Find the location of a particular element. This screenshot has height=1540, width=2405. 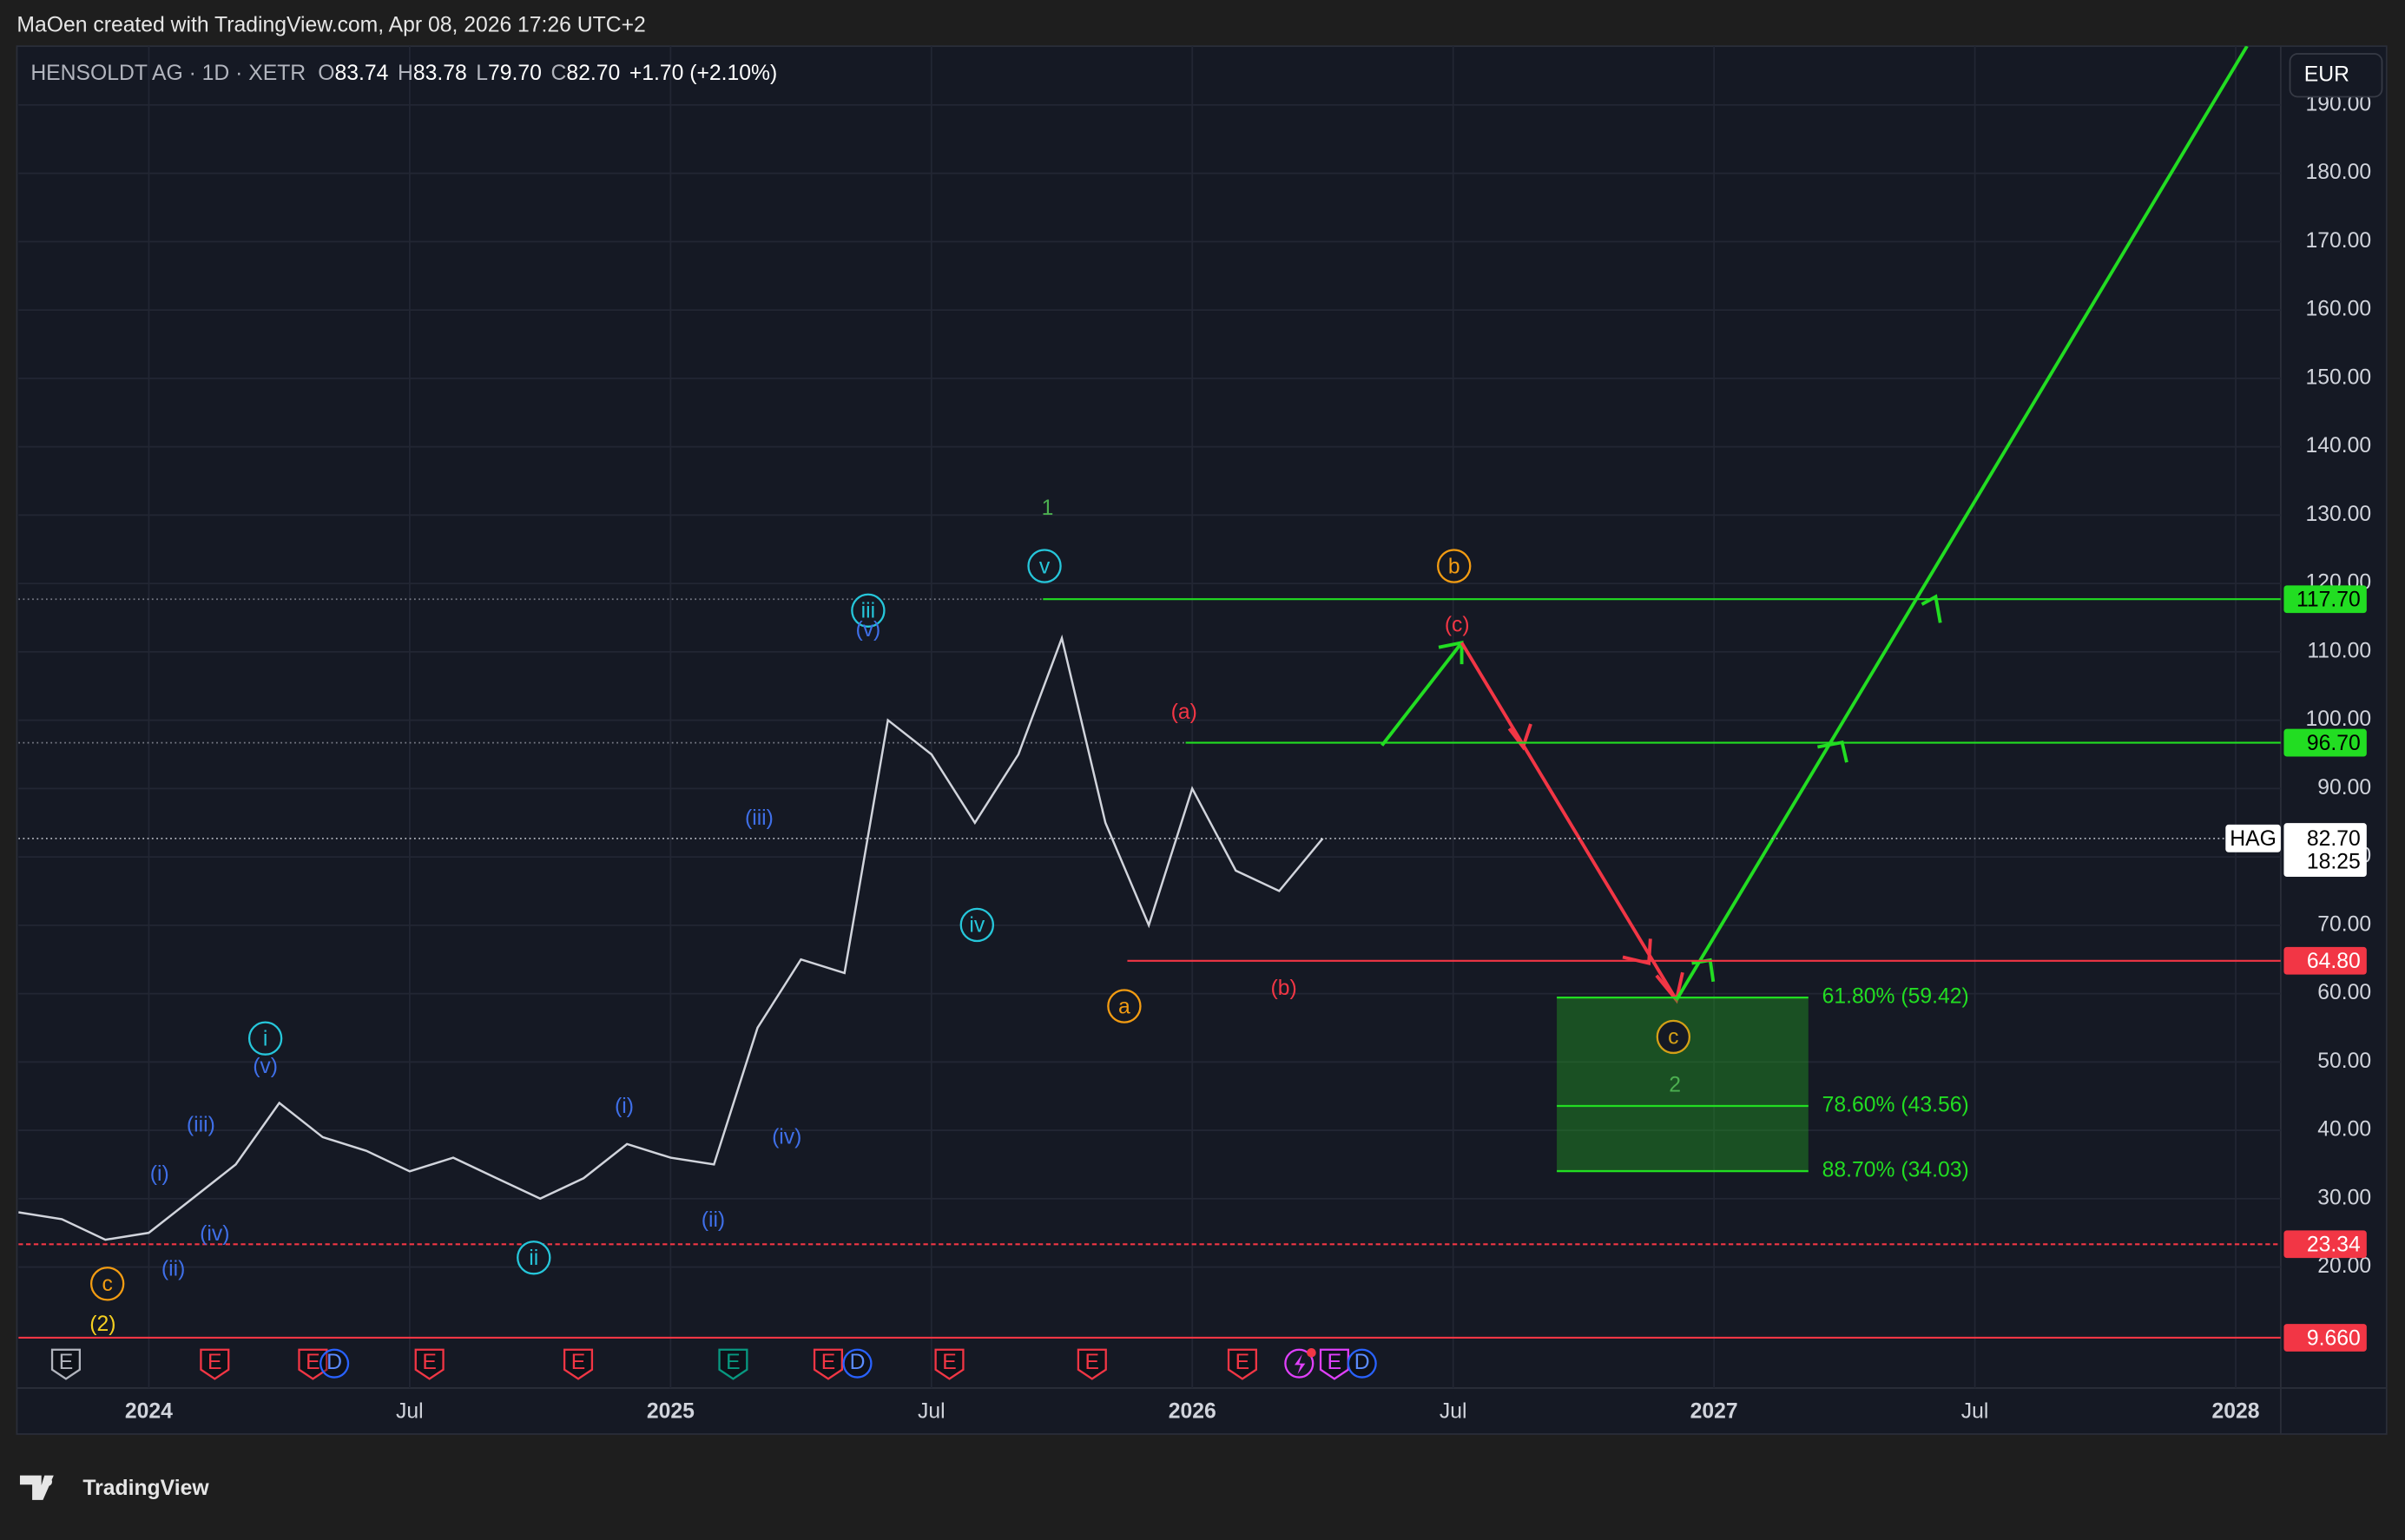

level-label: 96.70 is located at coordinates (2334, 744).